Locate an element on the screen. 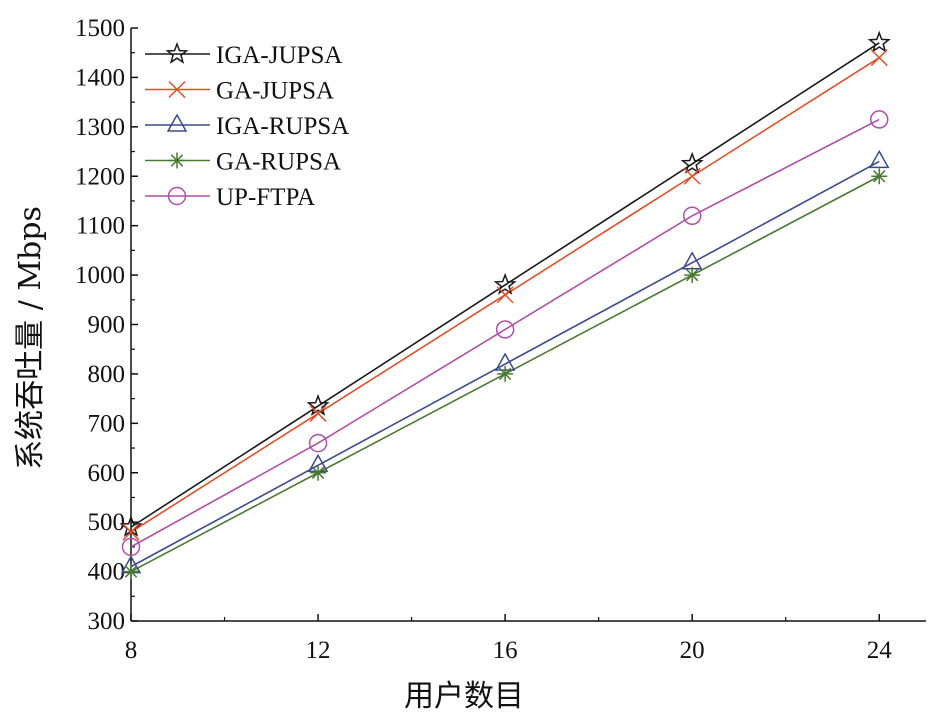 The height and width of the screenshot is (724, 941). y-tick-label: 900 is located at coordinates (107, 325).